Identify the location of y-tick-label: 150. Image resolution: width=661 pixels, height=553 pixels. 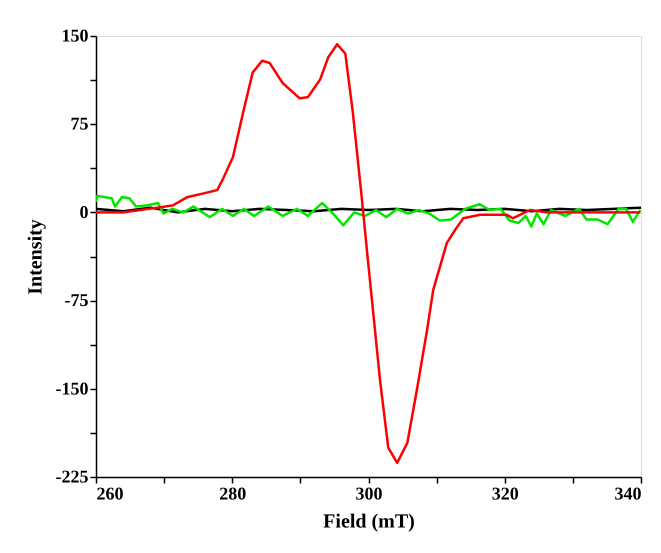
(75, 36).